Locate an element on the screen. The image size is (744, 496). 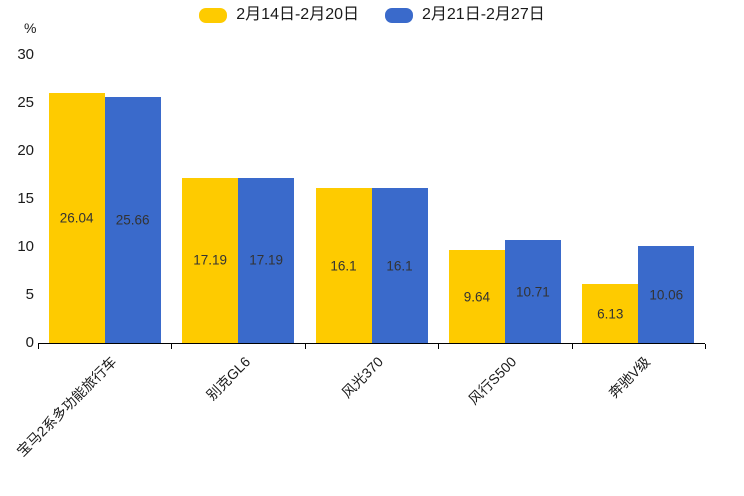
bar-value-label: 9.64 is located at coordinates (477, 297).